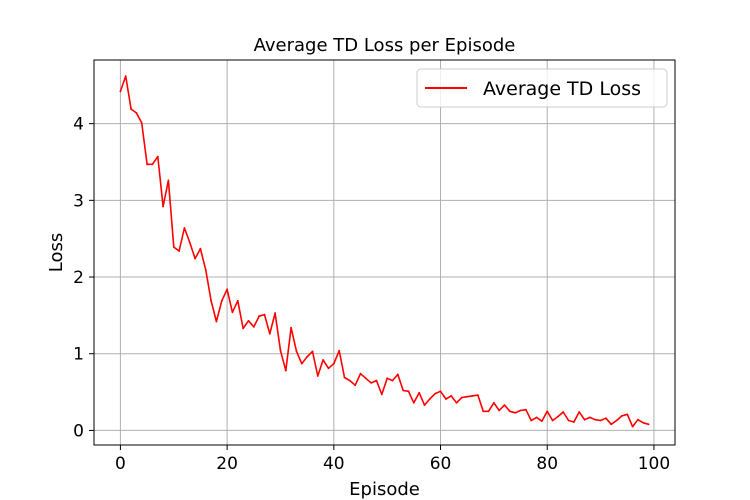  I want to click on legend-box, so click(542, 88).